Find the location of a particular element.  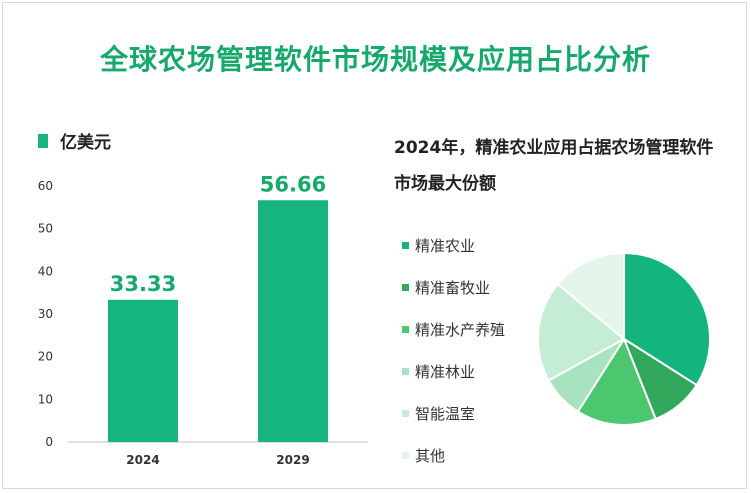

legend-label: 精准农业 is located at coordinates (445, 245).